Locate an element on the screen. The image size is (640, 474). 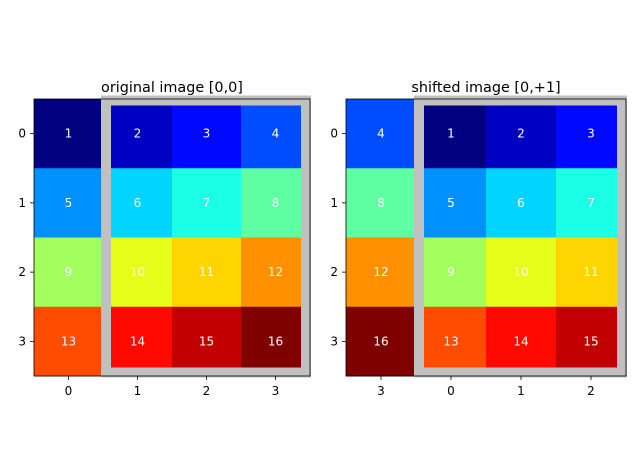
panel-title: shifted image [0,+1] is located at coordinates (485, 88).